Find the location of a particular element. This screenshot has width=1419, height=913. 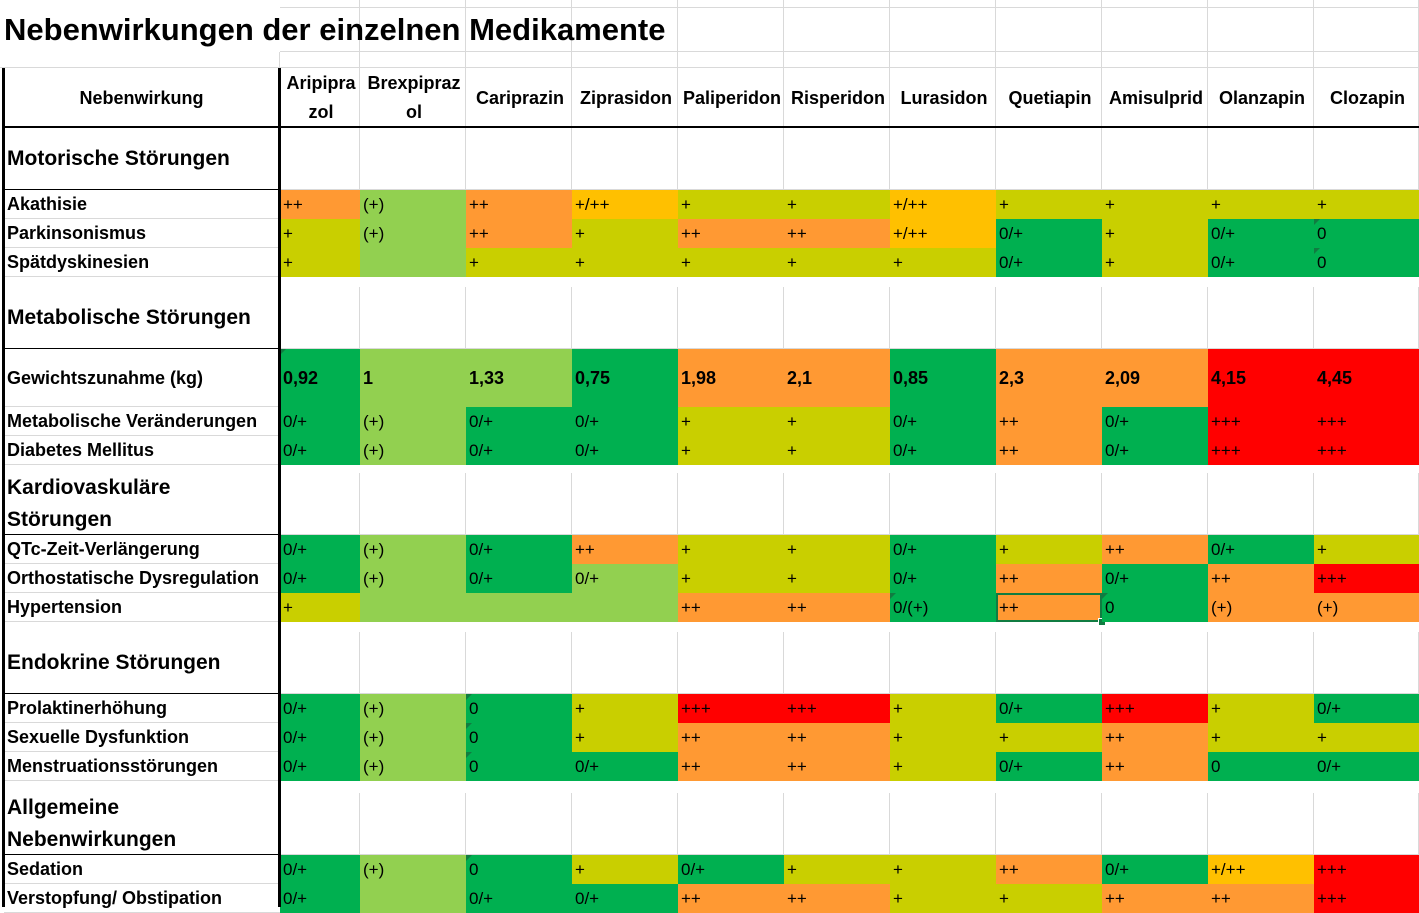

cell-akathisie-aripiprazol: ++ is located at coordinates (320, 204).